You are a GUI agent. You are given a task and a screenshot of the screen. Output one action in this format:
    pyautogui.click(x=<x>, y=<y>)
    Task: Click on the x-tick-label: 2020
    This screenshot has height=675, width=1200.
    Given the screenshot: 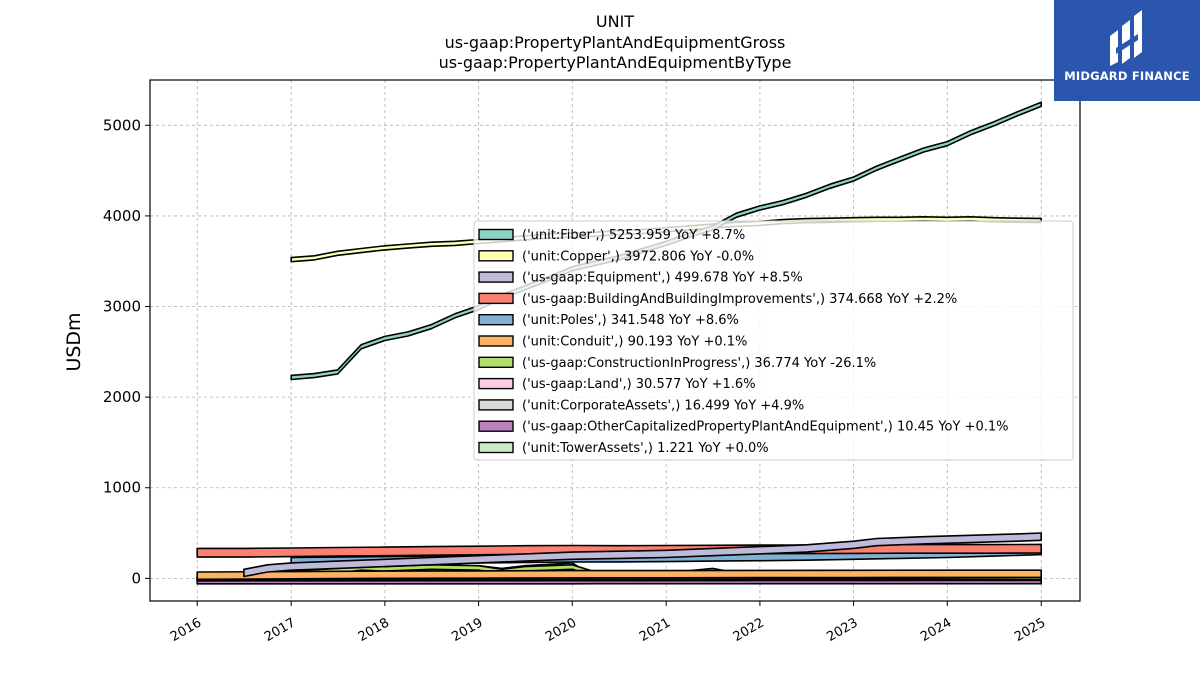 What is the action you would take?
    pyautogui.click(x=561, y=630)
    